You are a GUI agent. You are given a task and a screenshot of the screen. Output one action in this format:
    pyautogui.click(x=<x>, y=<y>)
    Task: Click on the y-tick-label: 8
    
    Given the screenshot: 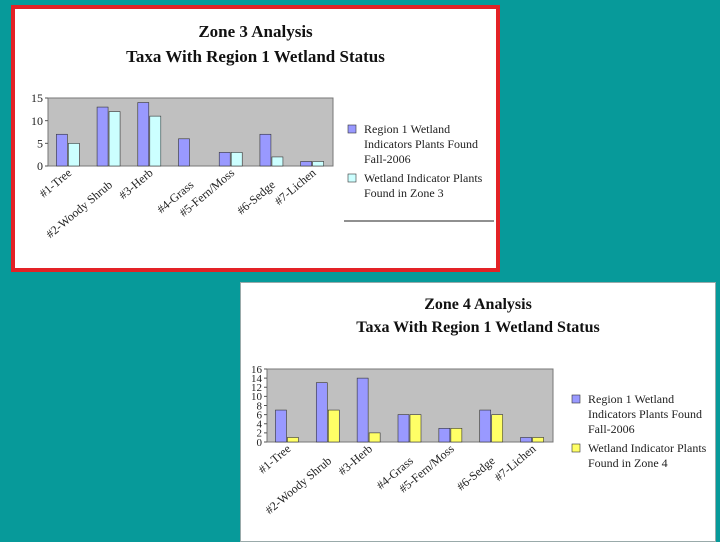 What is the action you would take?
    pyautogui.click(x=260, y=406)
    